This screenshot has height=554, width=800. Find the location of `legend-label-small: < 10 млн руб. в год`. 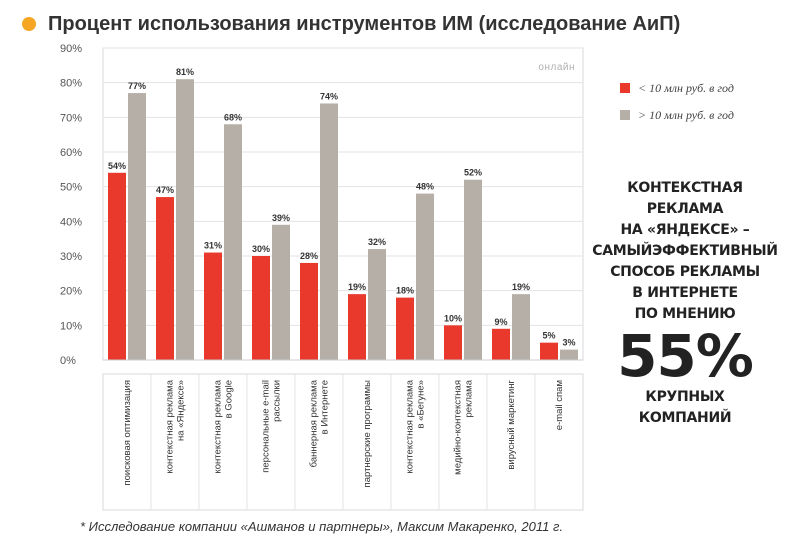

legend-label-small: < 10 млн руб. в год is located at coordinates (686, 87).